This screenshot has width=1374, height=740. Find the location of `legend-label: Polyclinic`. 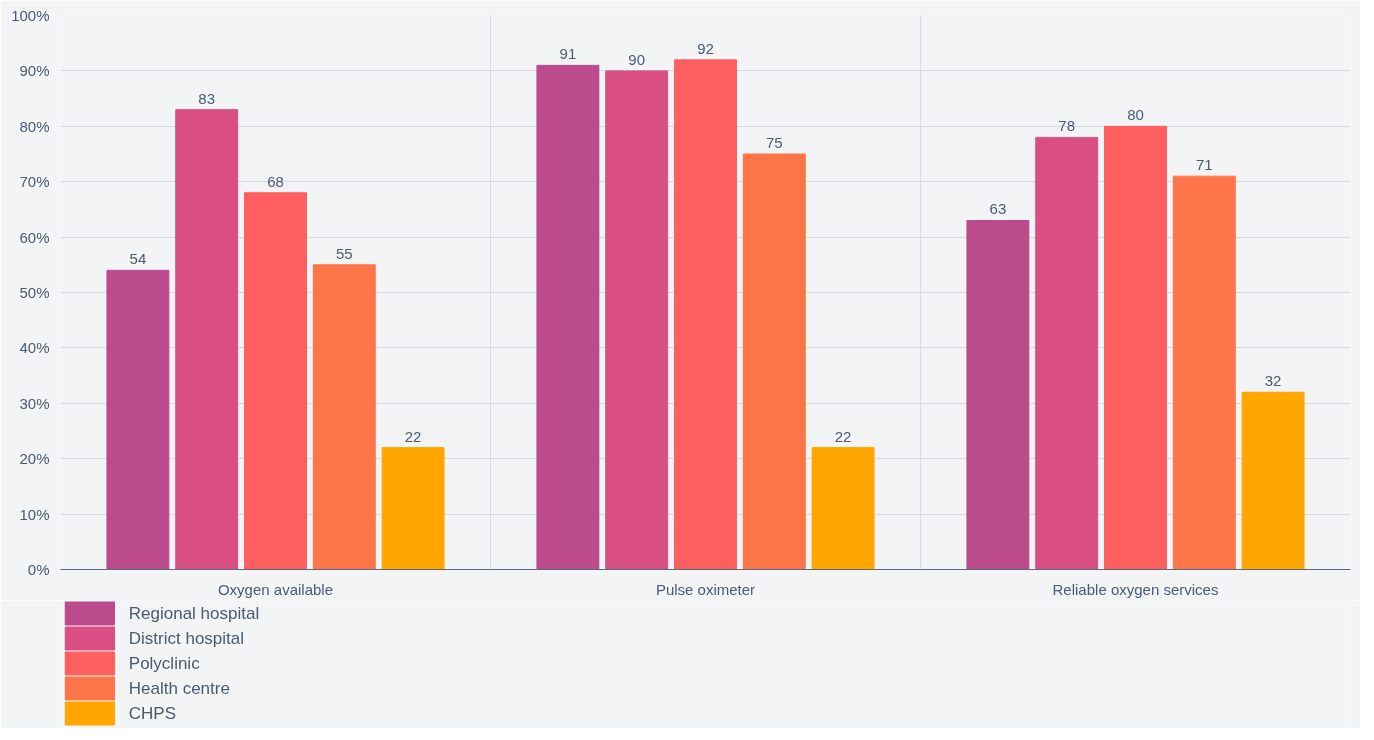

legend-label: Polyclinic is located at coordinates (164, 663).